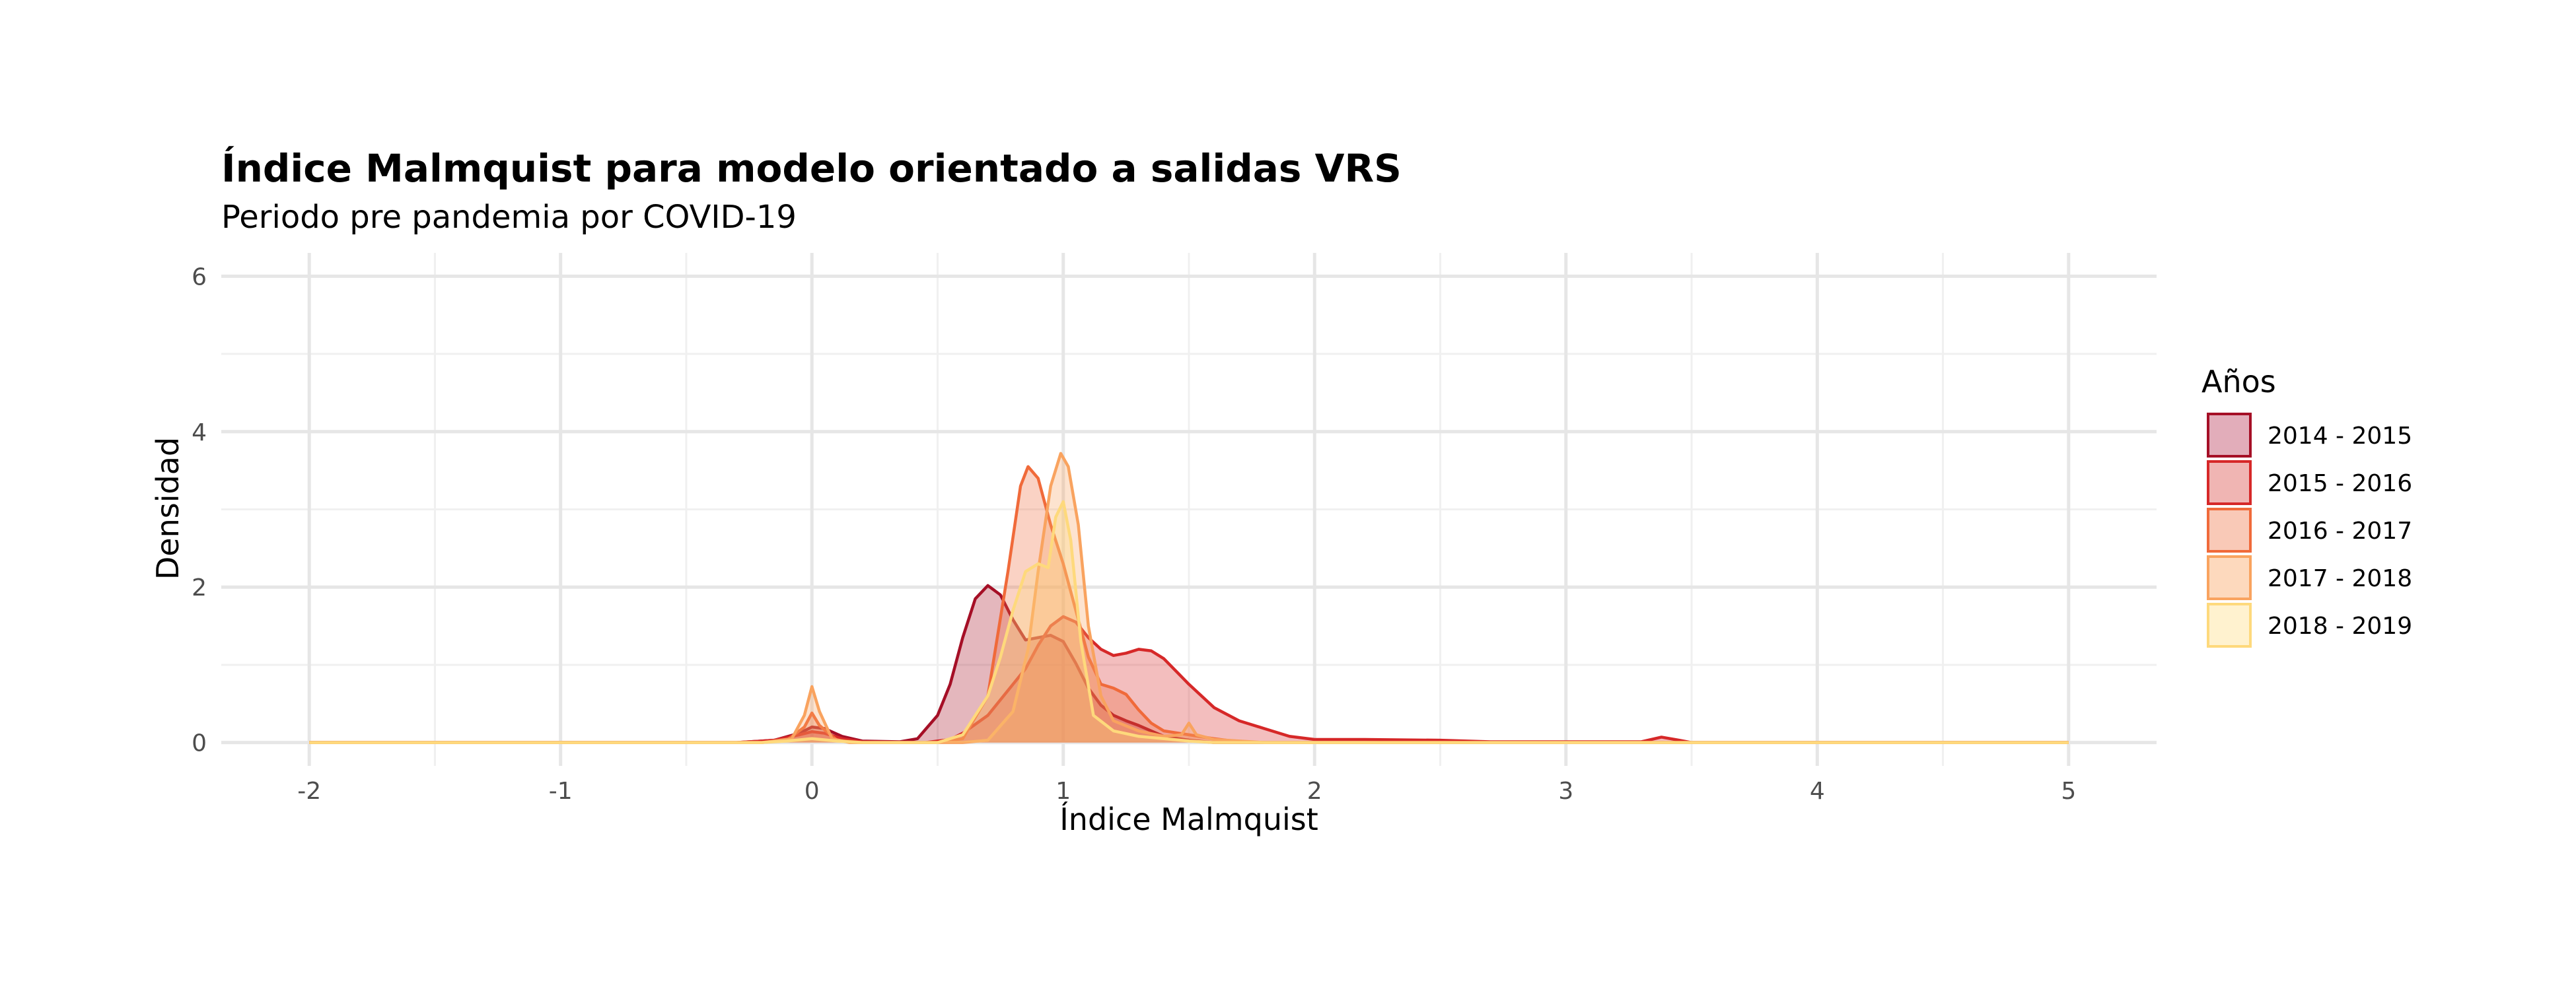 The width and height of the screenshot is (2576, 993). I want to click on y-tick-label: 4, so click(200, 432).